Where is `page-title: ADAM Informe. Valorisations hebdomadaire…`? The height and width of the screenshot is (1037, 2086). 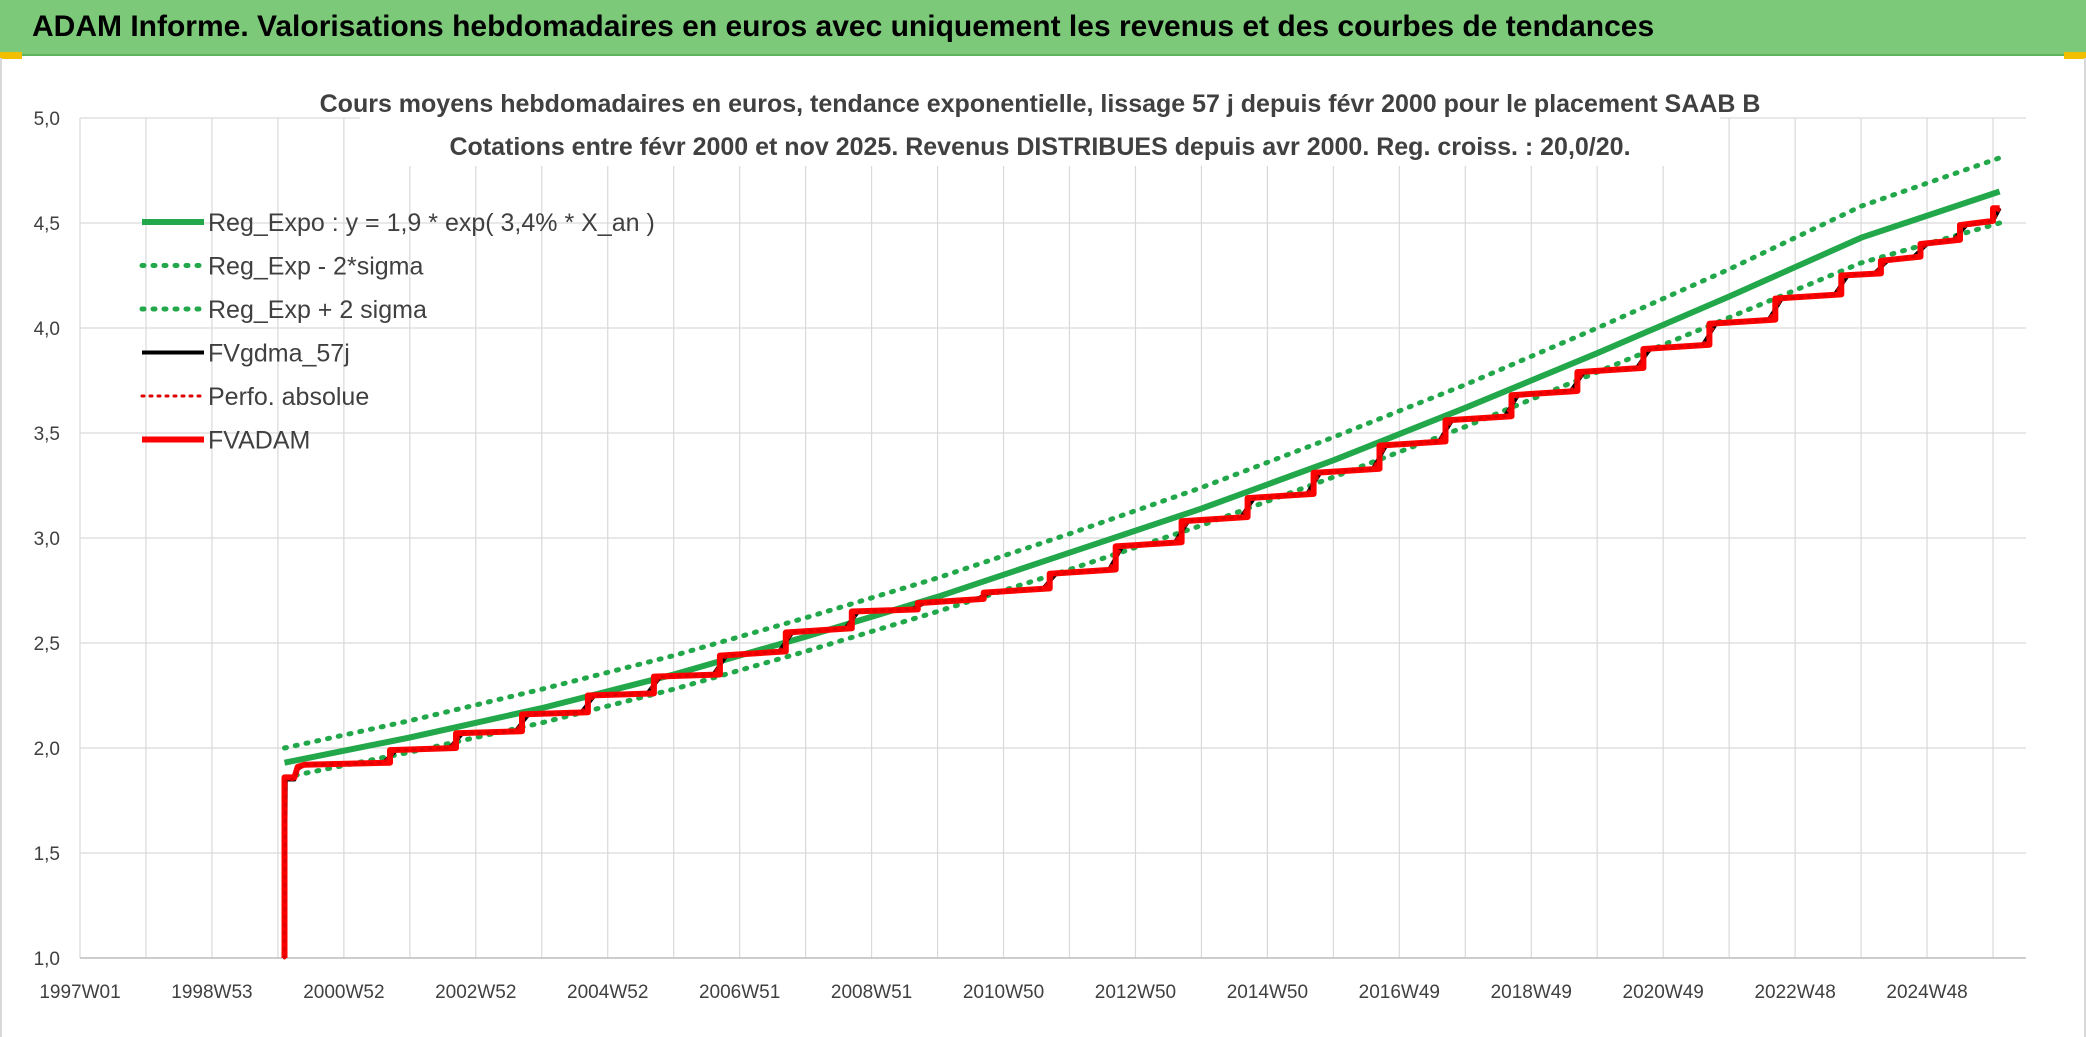 page-title: ADAM Informe. Valorisations hebdomadaire… is located at coordinates (843, 26).